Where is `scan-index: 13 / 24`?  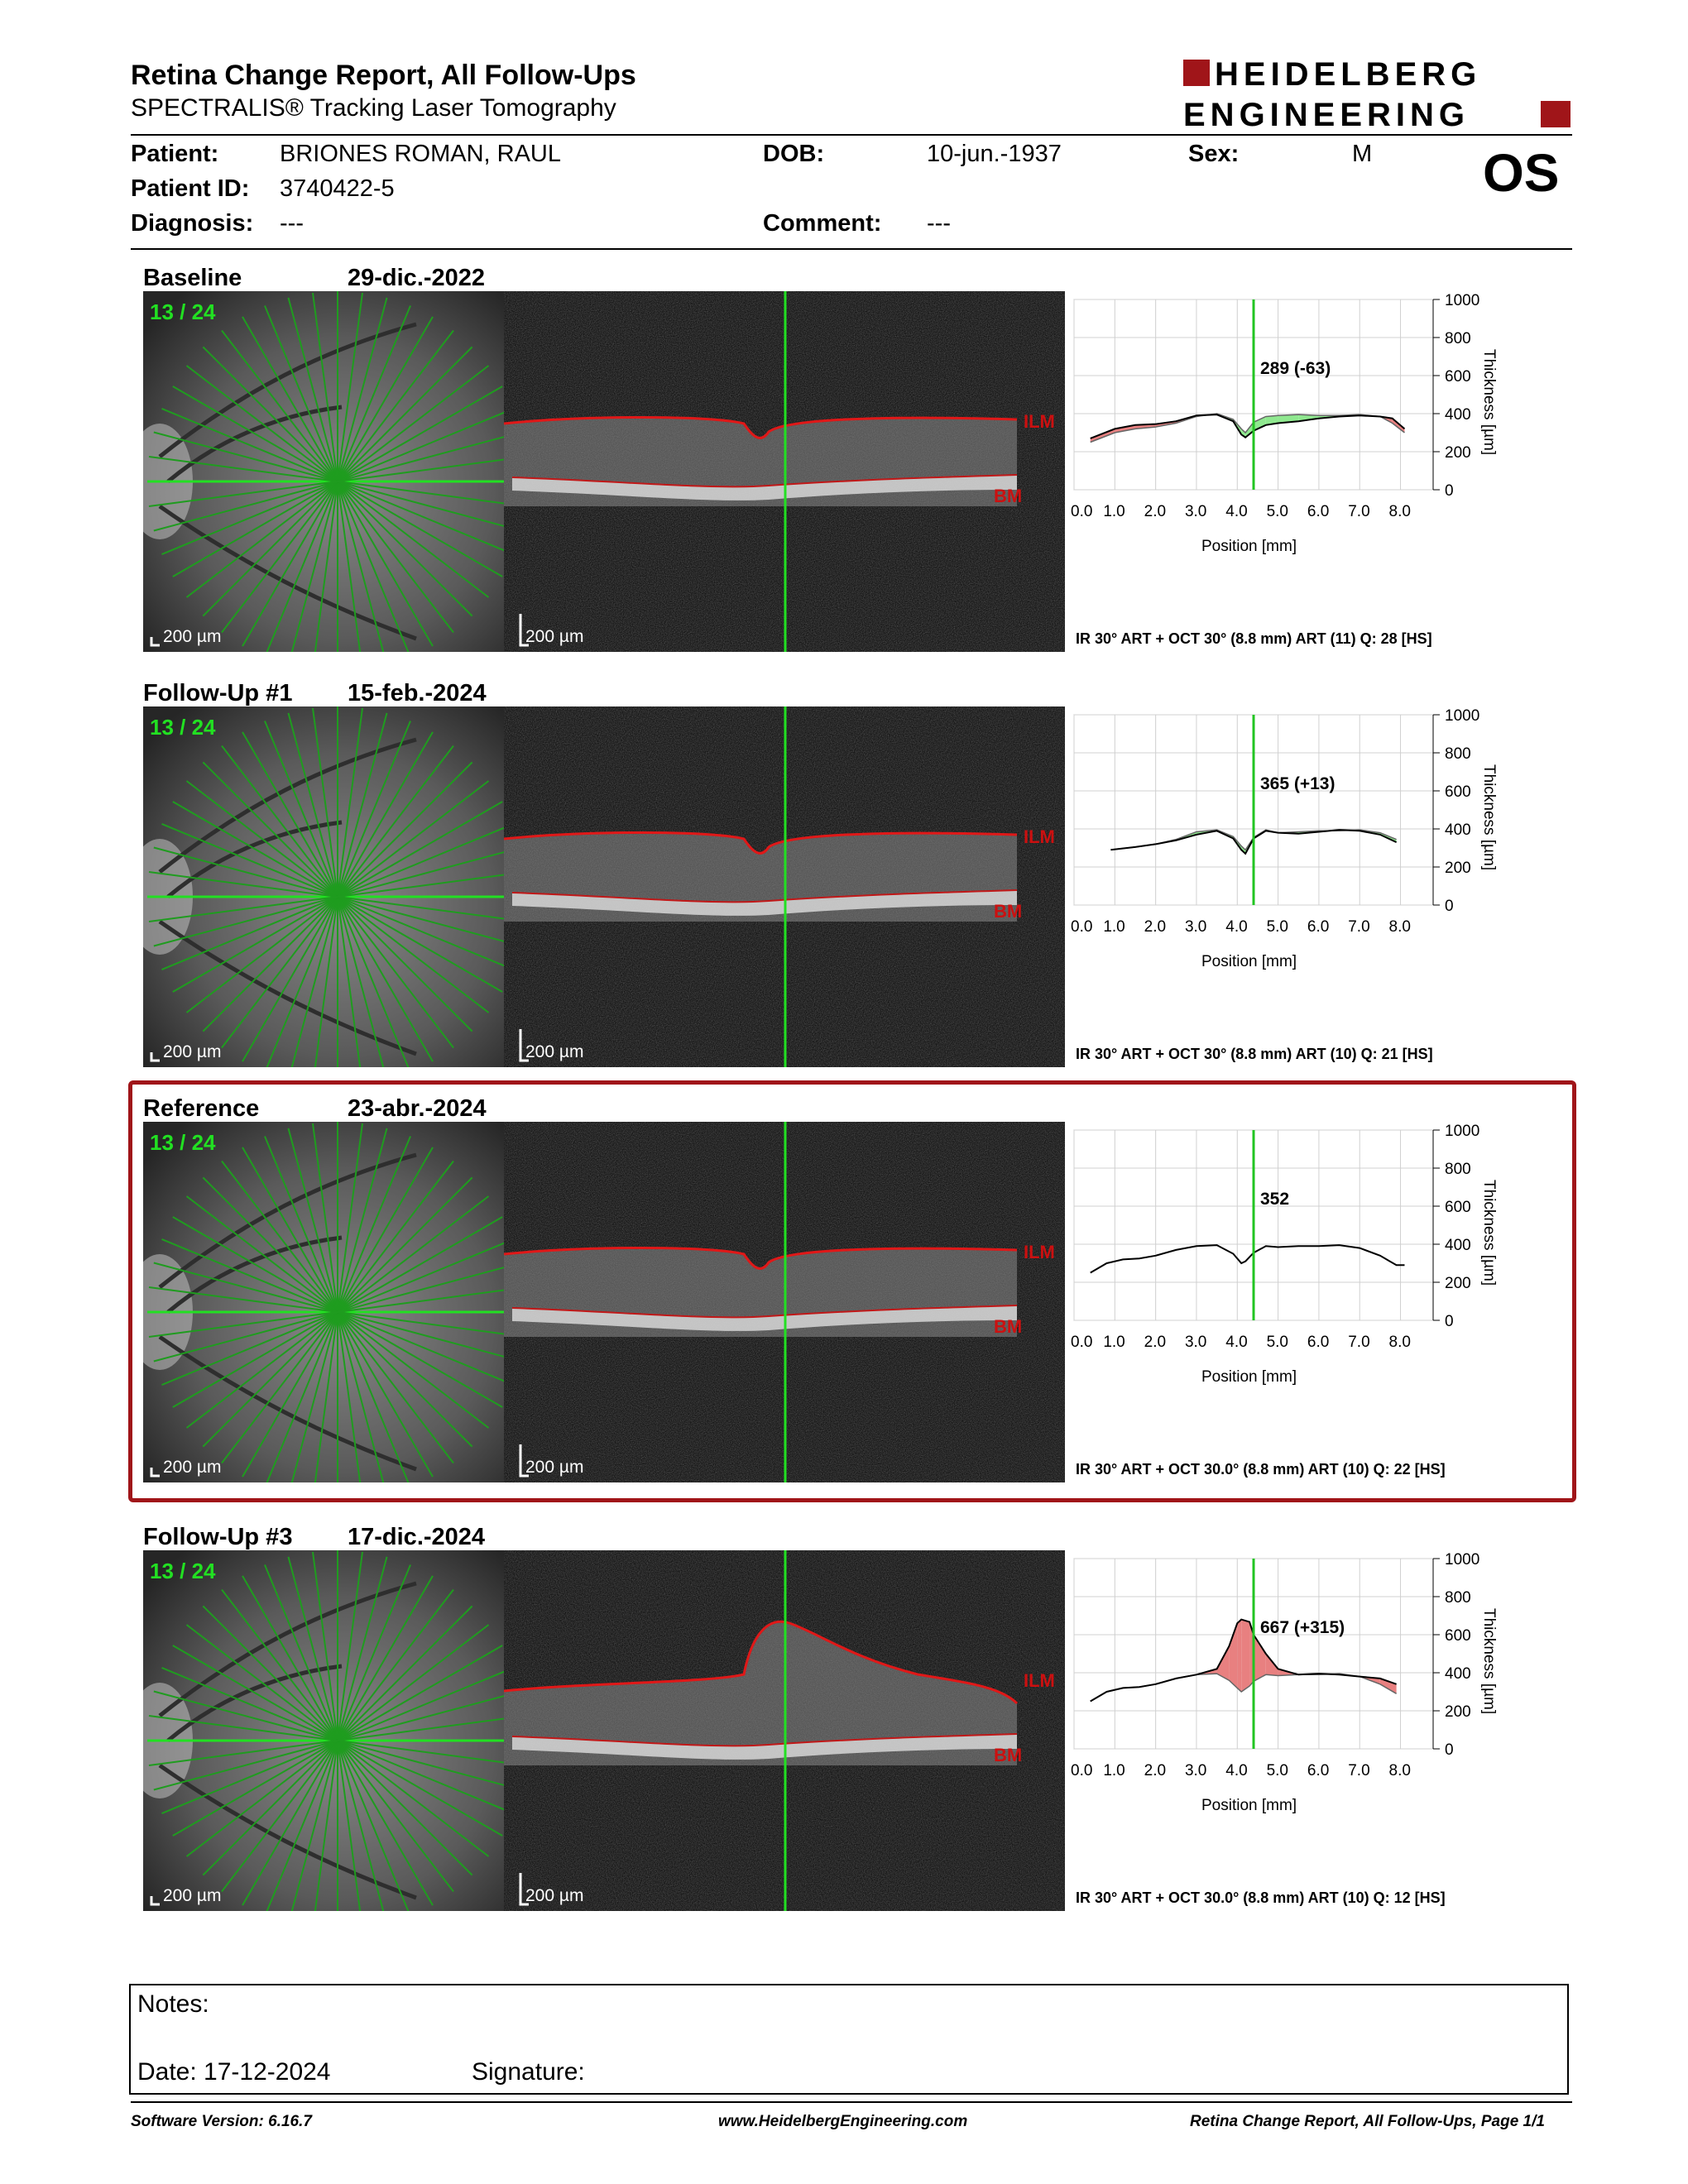 scan-index: 13 / 24 is located at coordinates (183, 311).